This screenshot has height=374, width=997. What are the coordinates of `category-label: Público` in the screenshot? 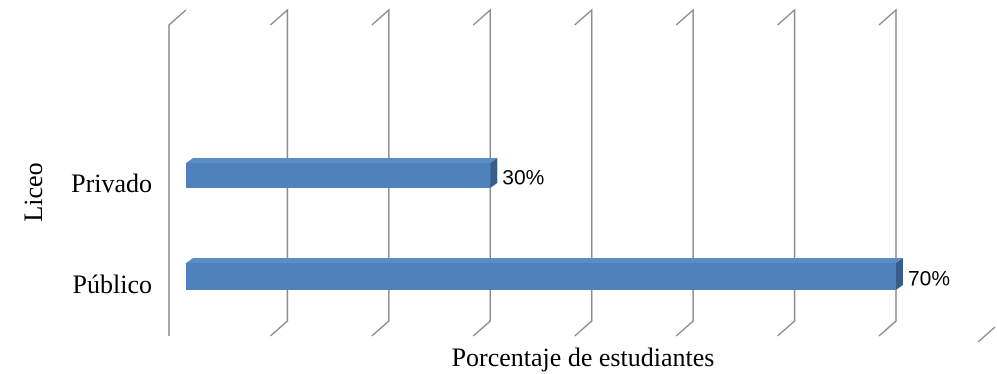 It's located at (112, 284).